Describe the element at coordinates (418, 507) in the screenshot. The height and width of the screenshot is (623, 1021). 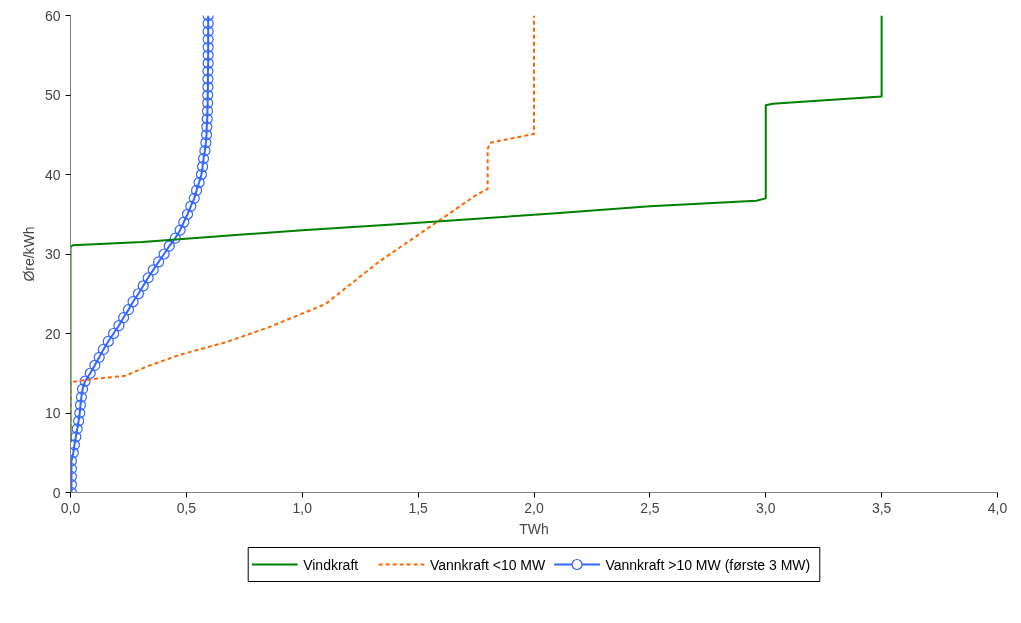
I see `x-tick-label: 1,5` at that location.